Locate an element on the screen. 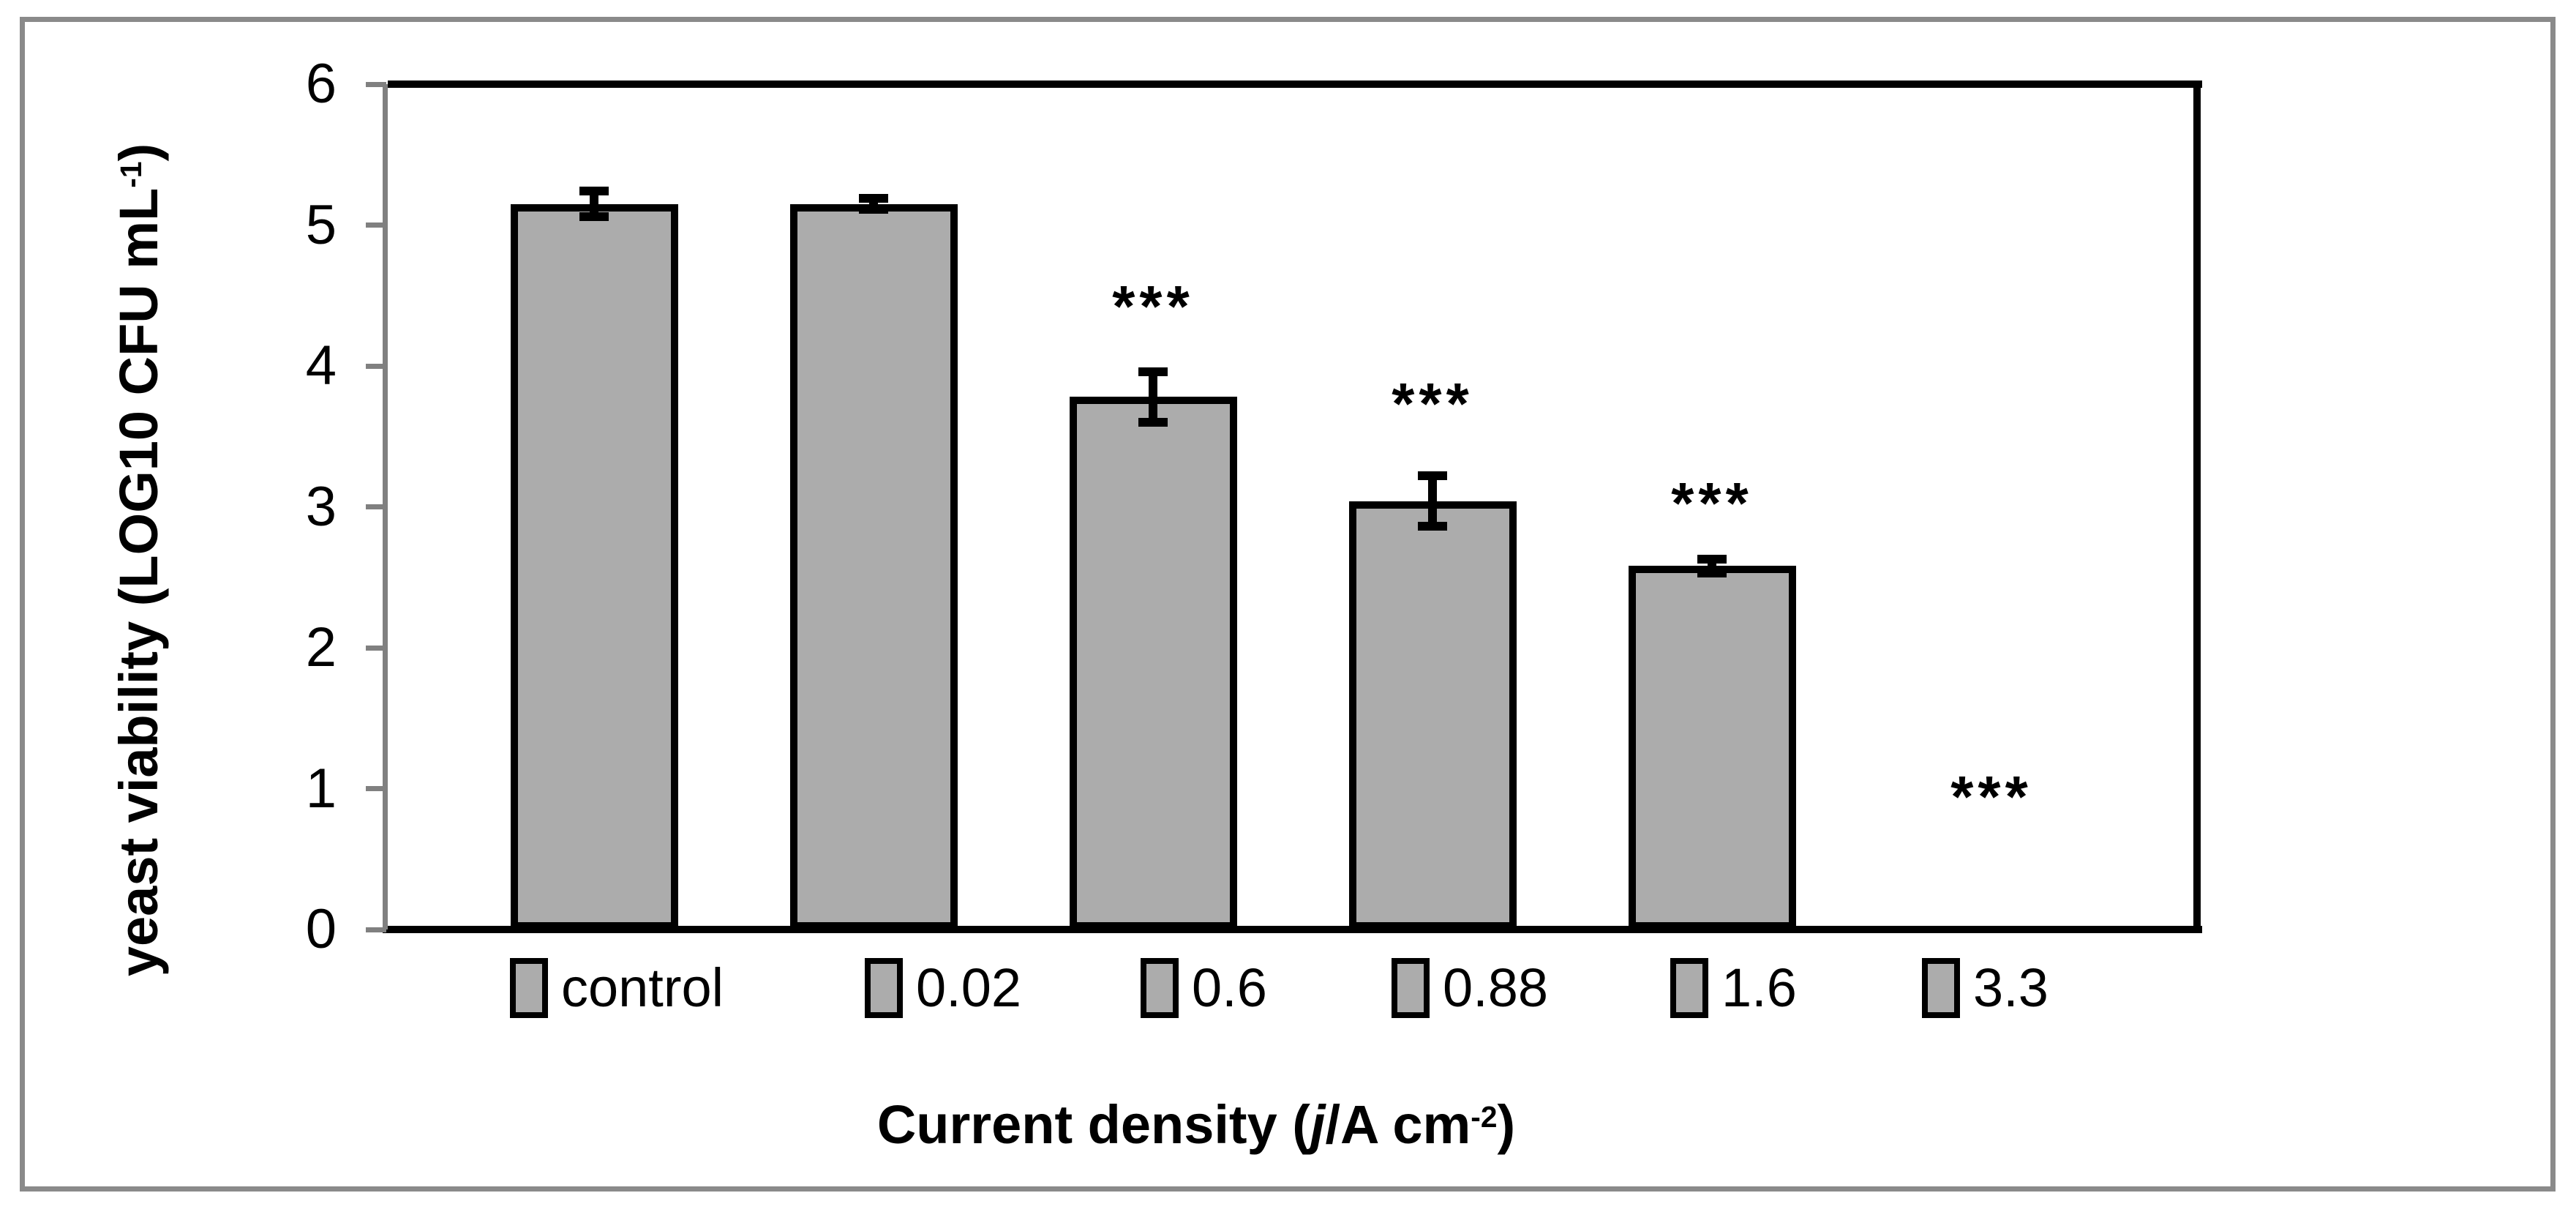 The image size is (2576, 1212). legend-item-label: 1.6 is located at coordinates (1759, 988).